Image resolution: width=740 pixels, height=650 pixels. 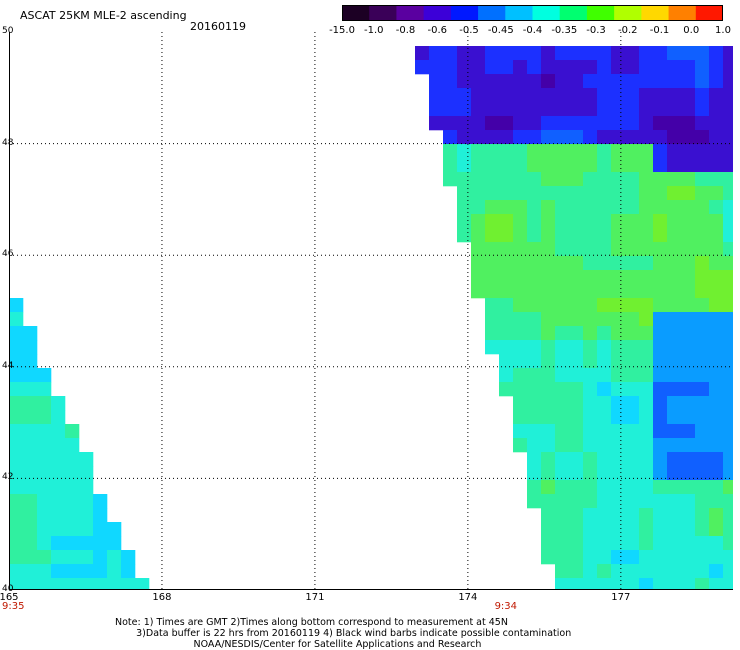 I want to click on colorbar-label: -0.4, so click(x=532, y=30).